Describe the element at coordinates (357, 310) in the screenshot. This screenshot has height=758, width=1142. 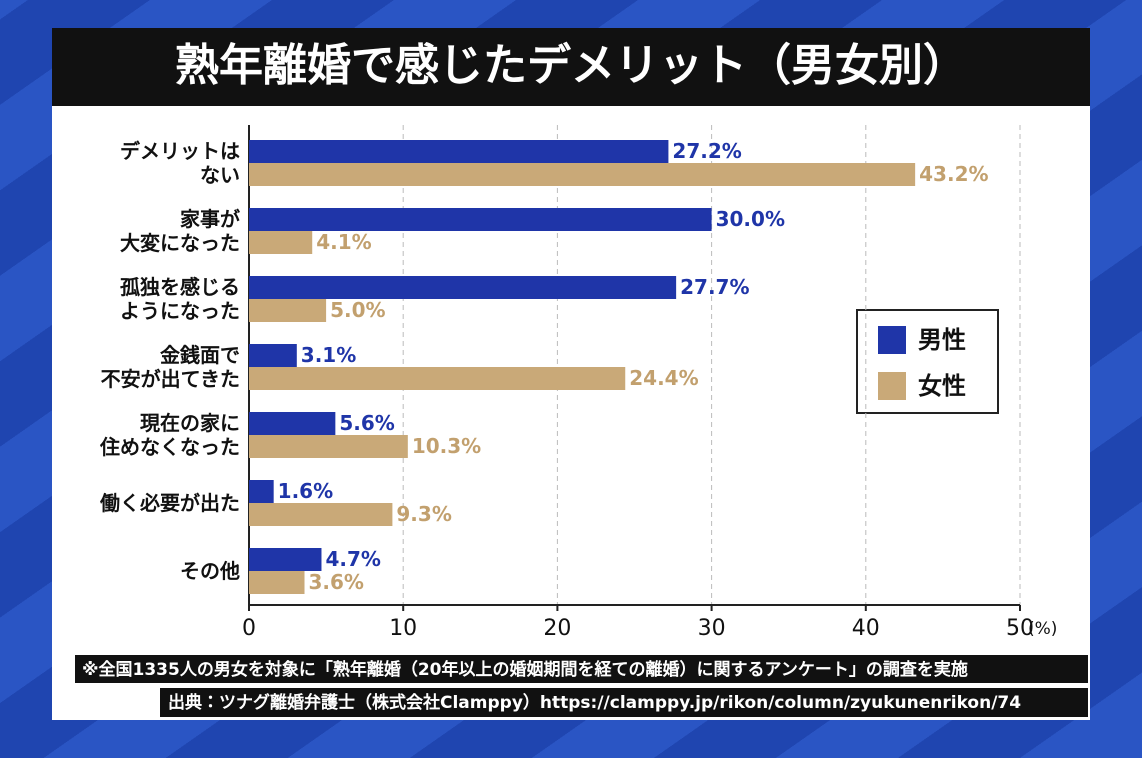
I see `value-label: 5.0%` at that location.